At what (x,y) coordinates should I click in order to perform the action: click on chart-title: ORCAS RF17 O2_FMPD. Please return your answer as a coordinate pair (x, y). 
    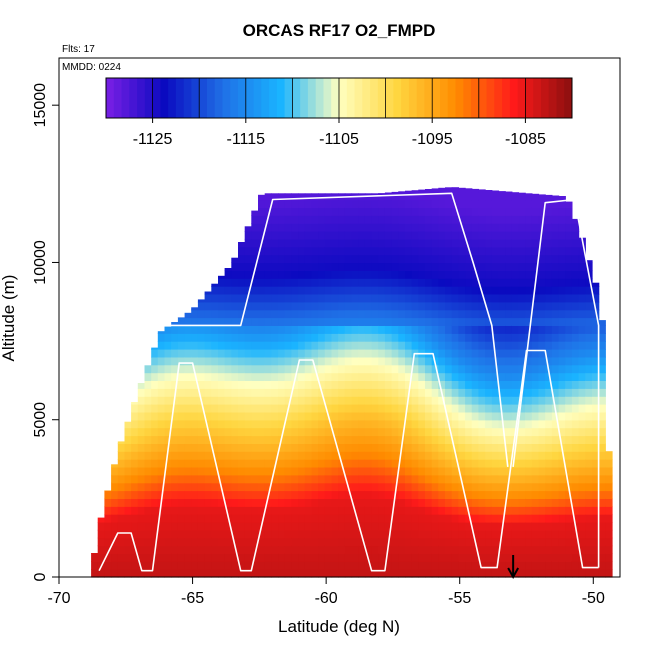
    Looking at the image, I should click on (339, 30).